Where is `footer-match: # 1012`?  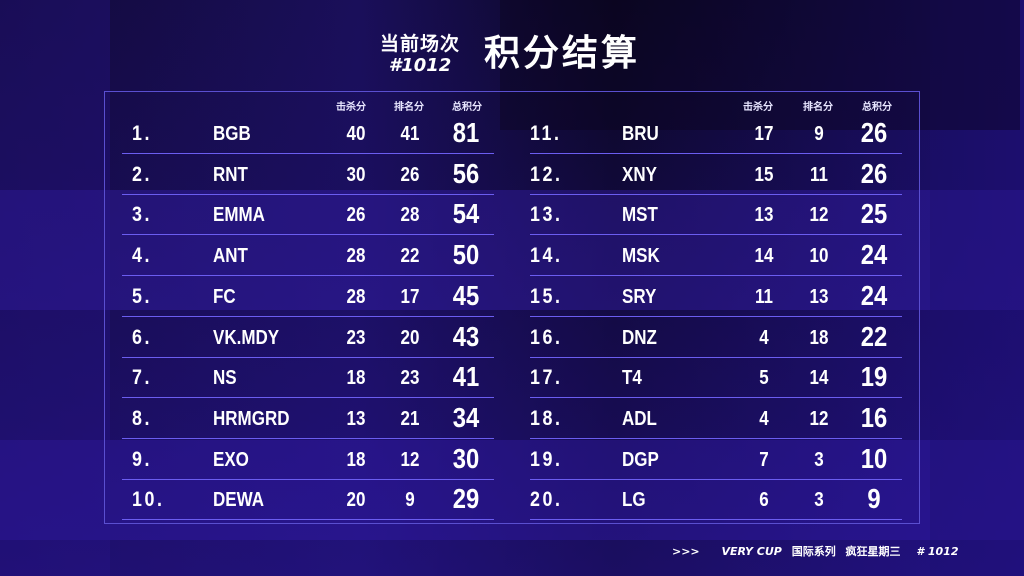 footer-match: # 1012 is located at coordinates (937, 551).